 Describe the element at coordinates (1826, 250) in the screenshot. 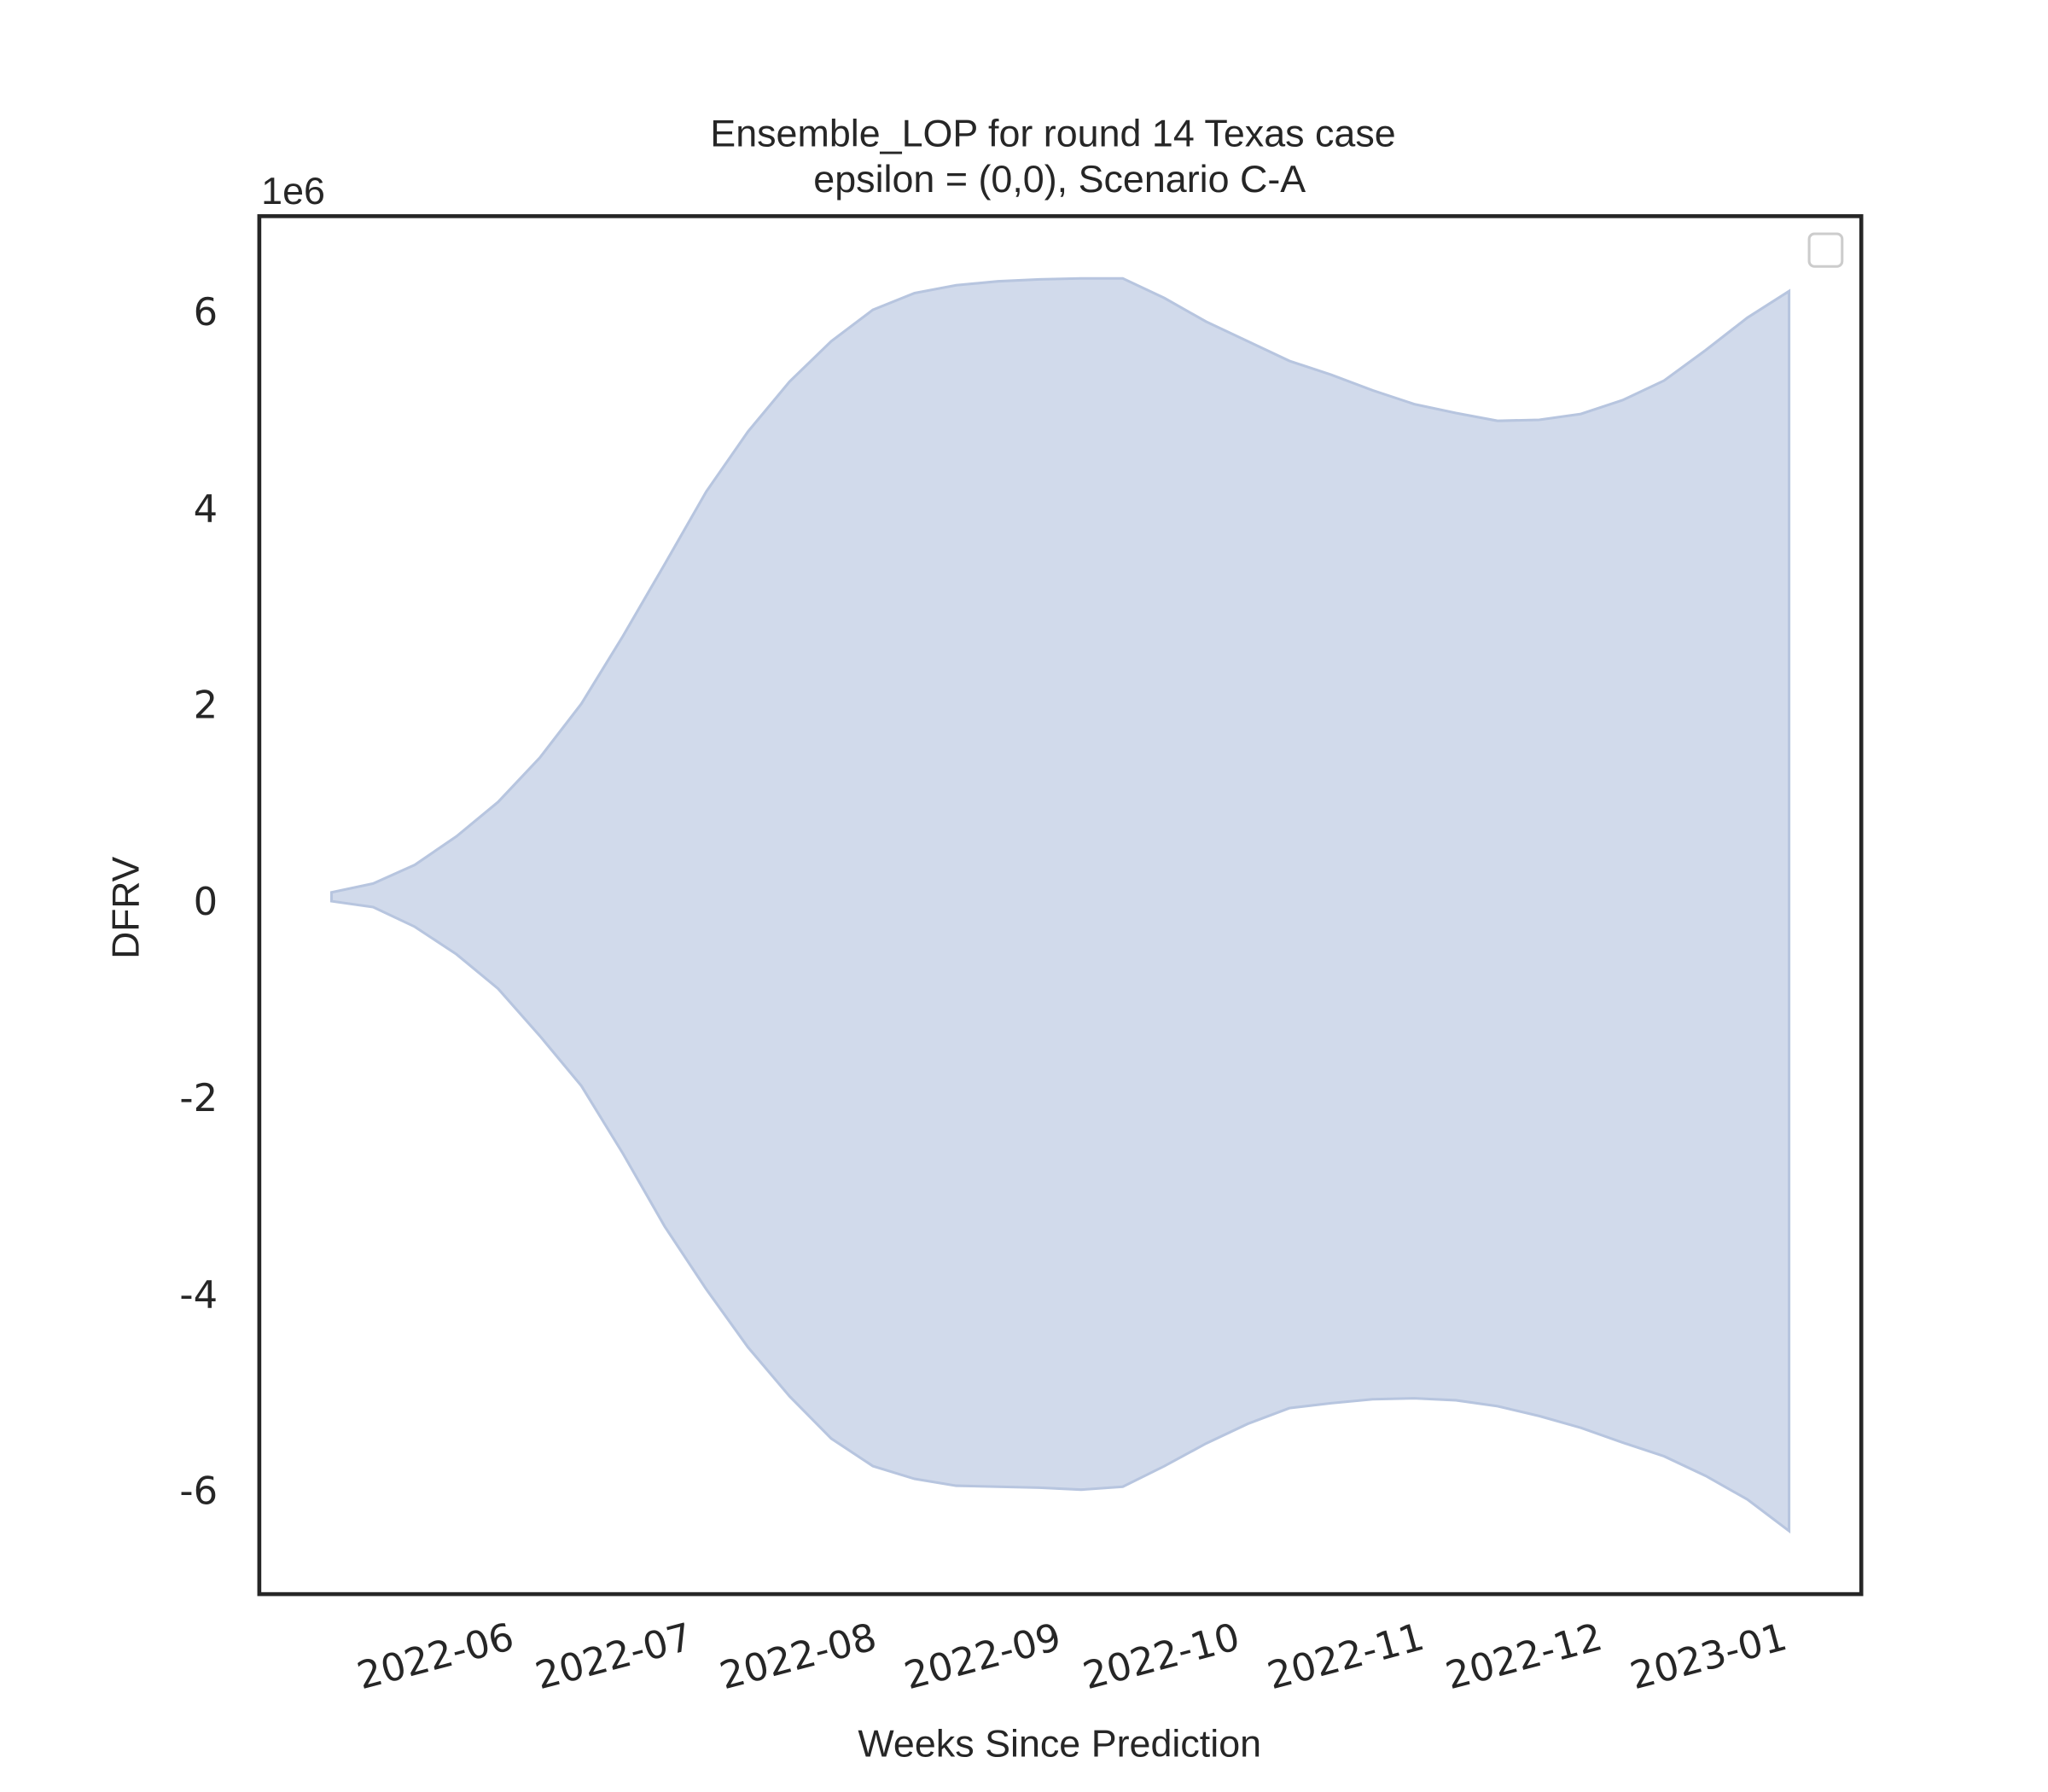

I see `legend-box` at that location.